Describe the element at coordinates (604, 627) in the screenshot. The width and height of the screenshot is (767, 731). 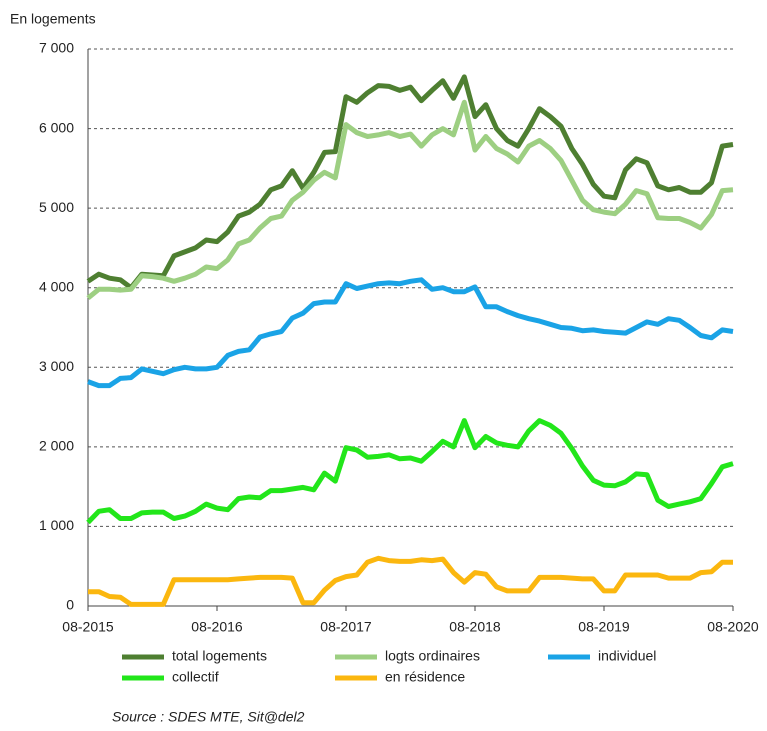
I see `x-tick-label: 08-2019` at that location.